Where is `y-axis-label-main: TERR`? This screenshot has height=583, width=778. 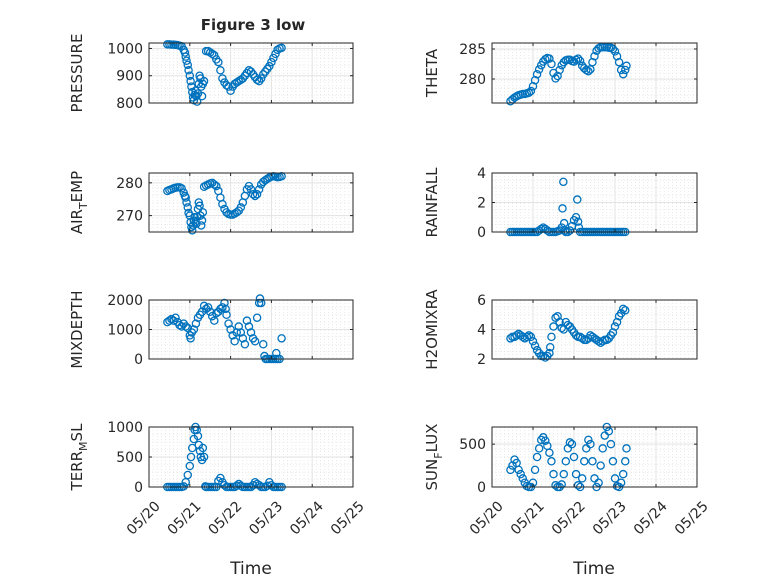 y-axis-label-main: TERR is located at coordinates (77, 471).